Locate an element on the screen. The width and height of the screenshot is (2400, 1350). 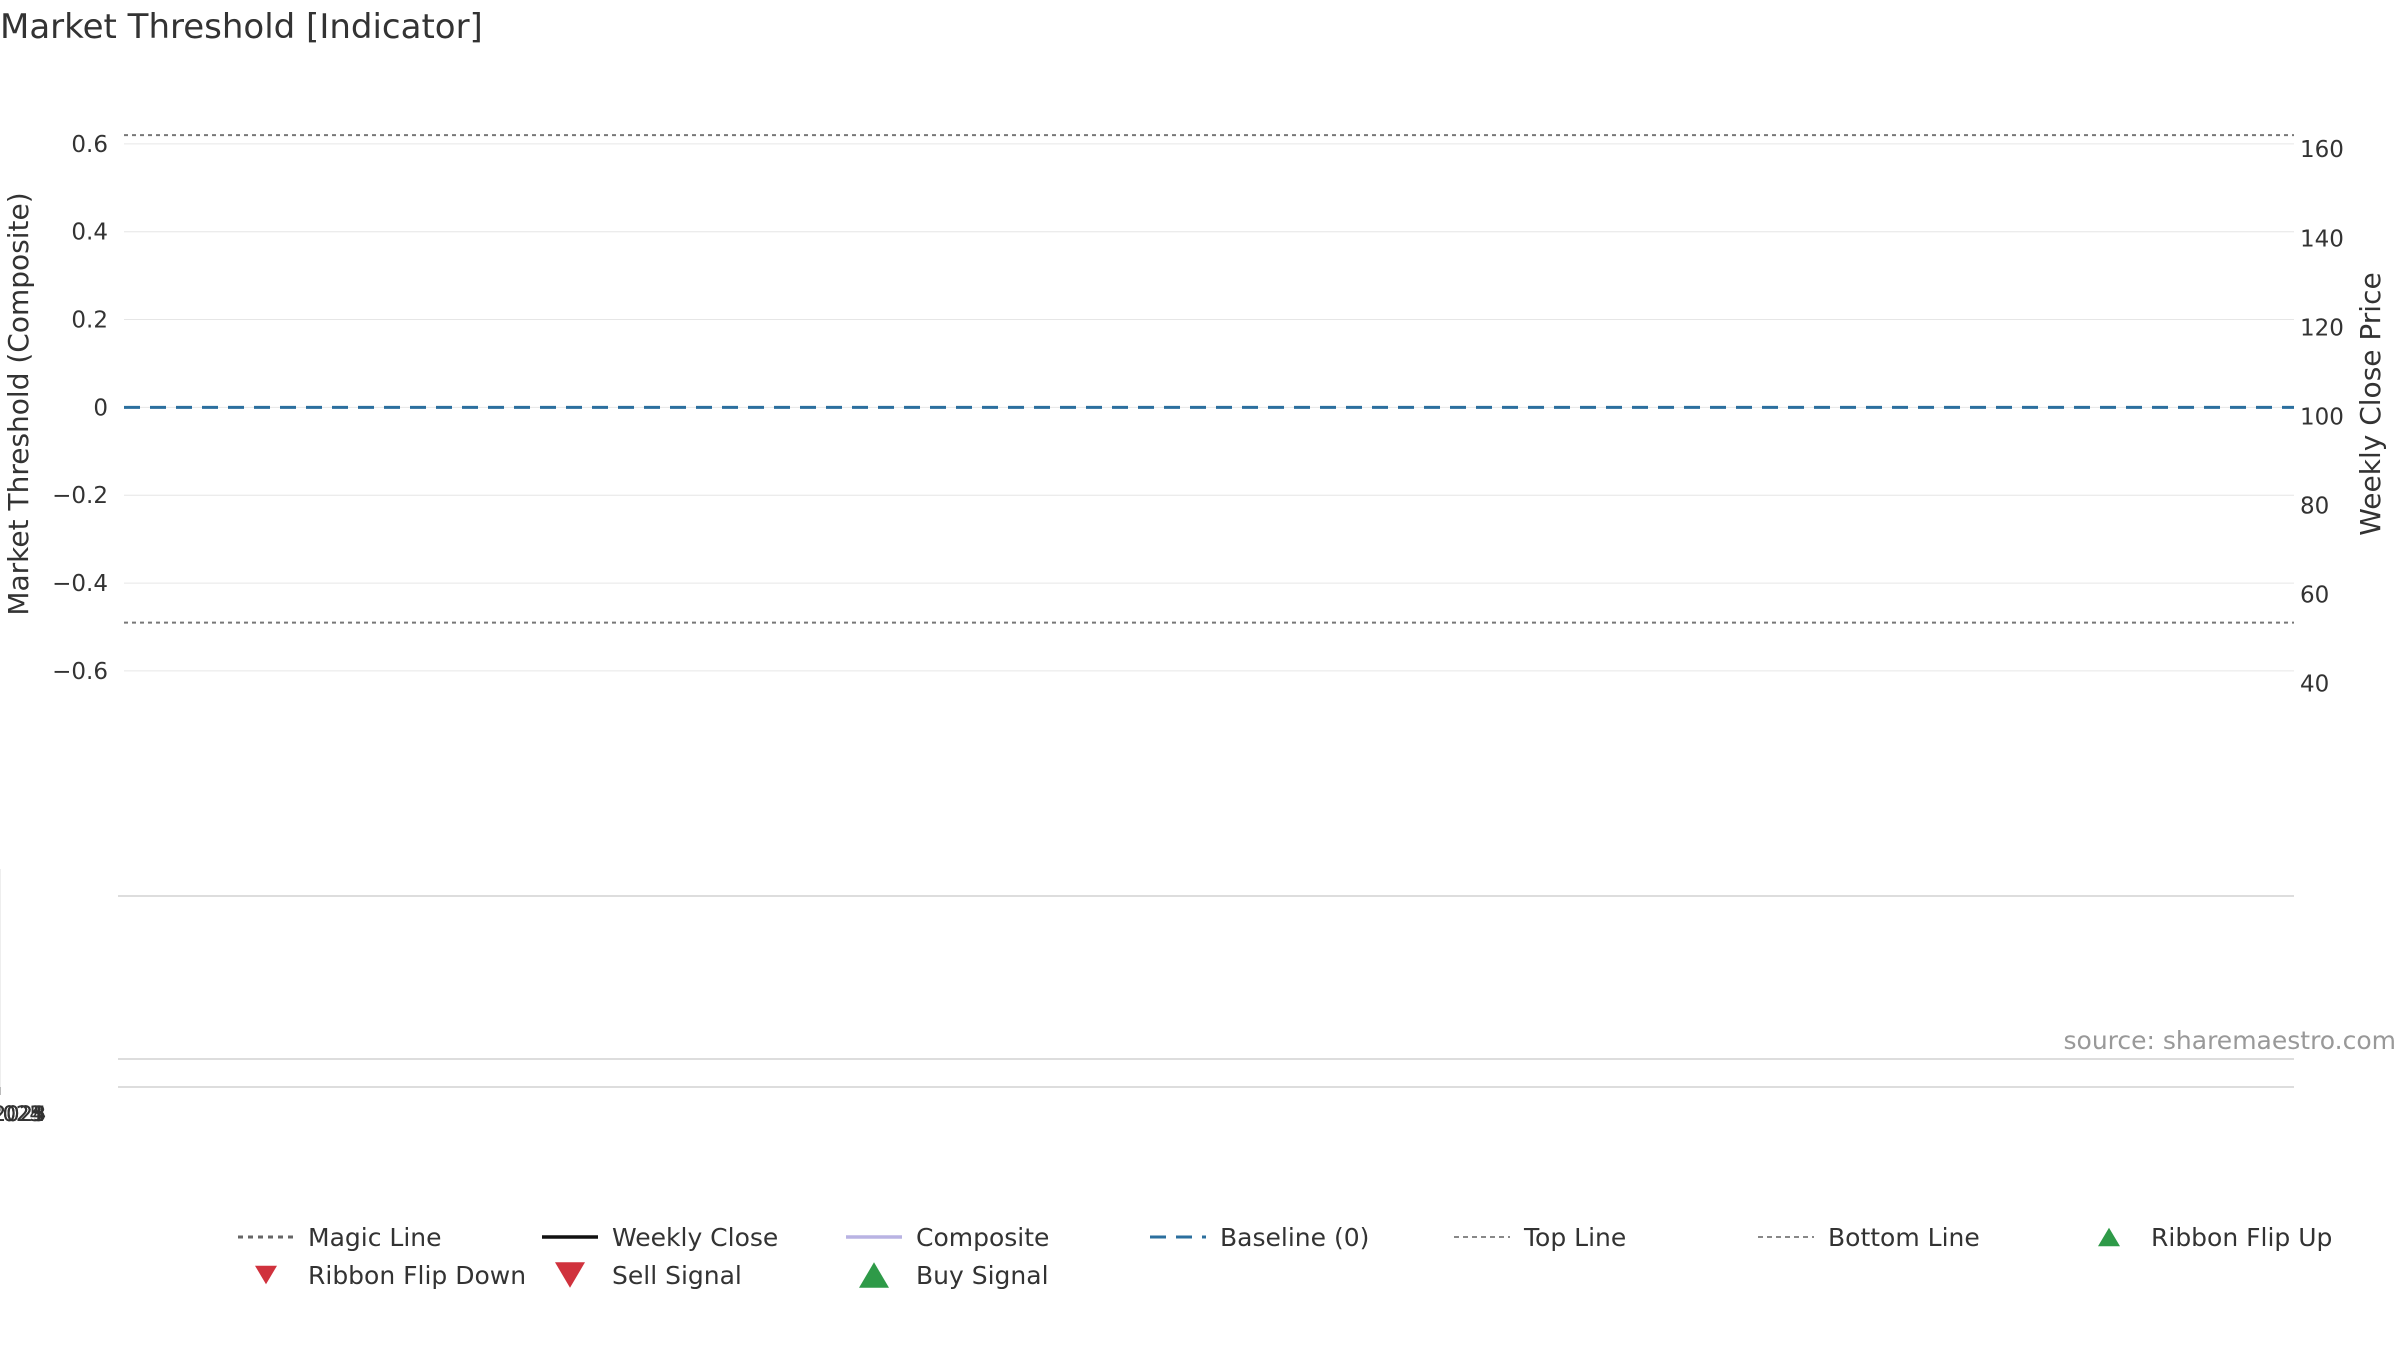
left-tick-label: −0.2 is located at coordinates (80, 496).